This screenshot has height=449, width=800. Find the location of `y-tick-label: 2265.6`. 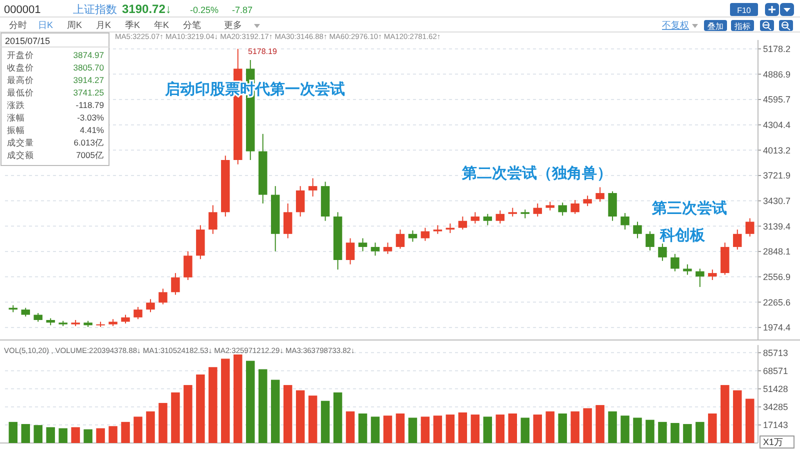

y-tick-label: 2265.6 is located at coordinates (777, 302).